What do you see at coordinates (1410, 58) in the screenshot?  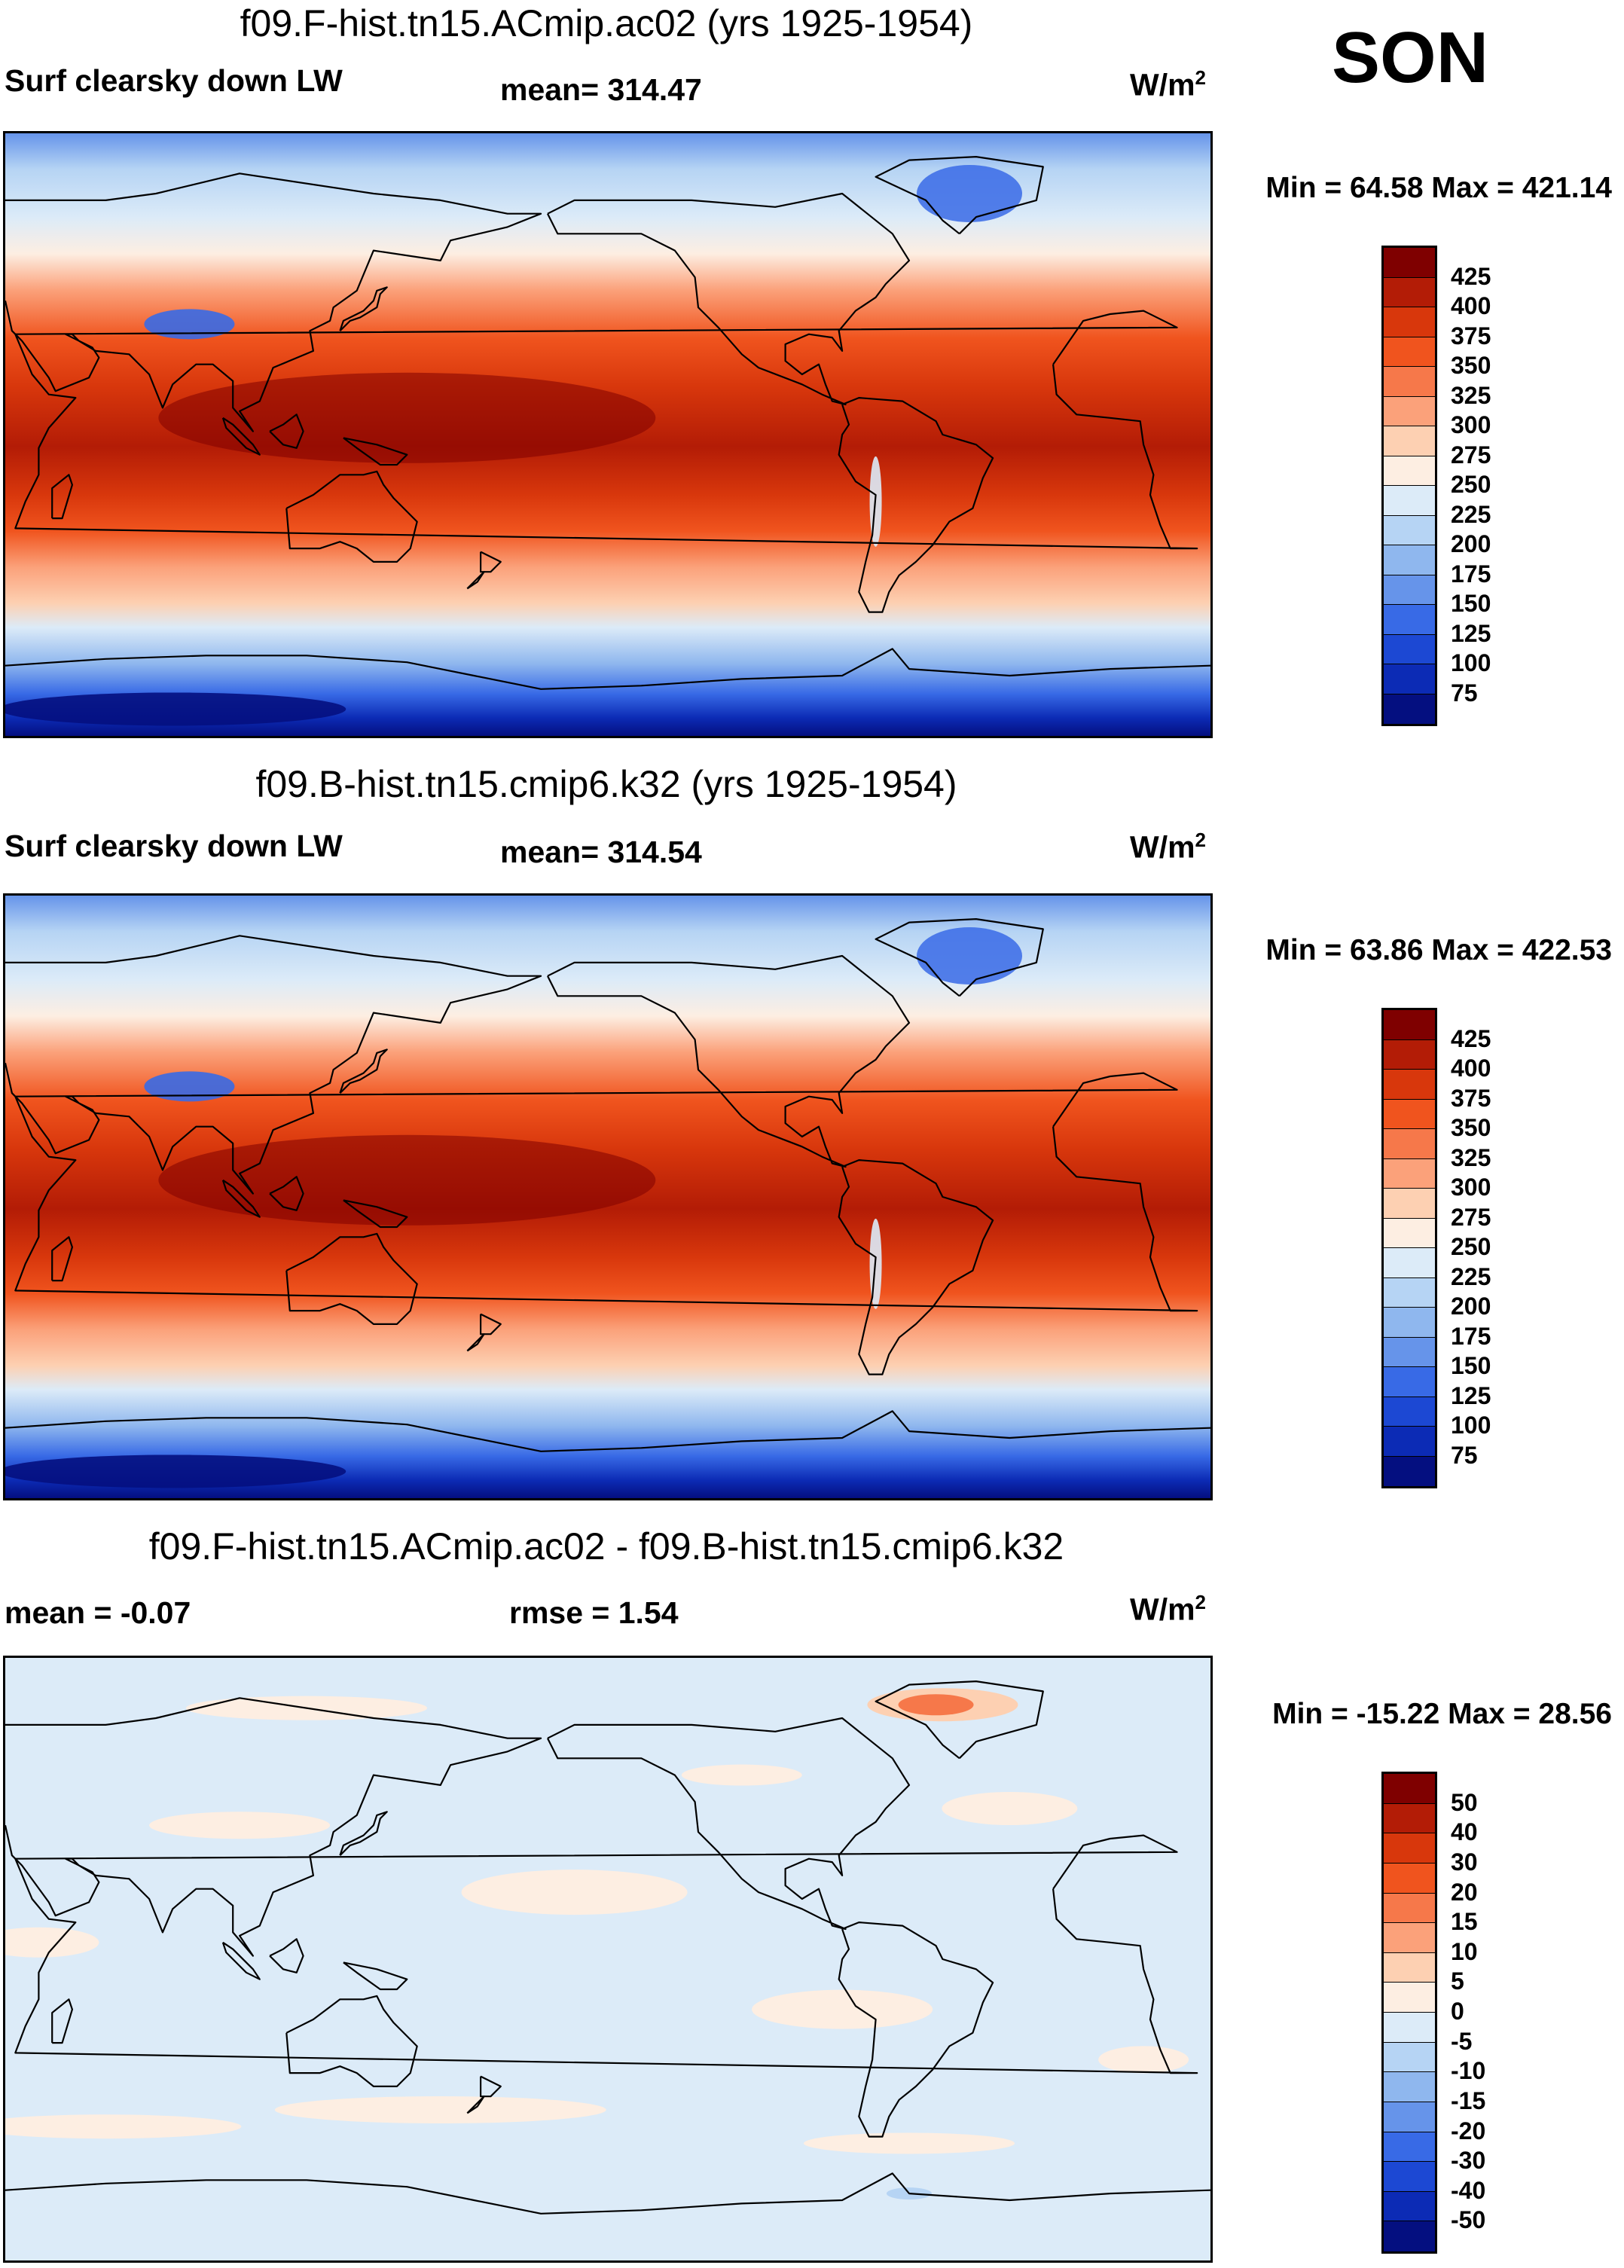 I see `season-label: SON` at bounding box center [1410, 58].